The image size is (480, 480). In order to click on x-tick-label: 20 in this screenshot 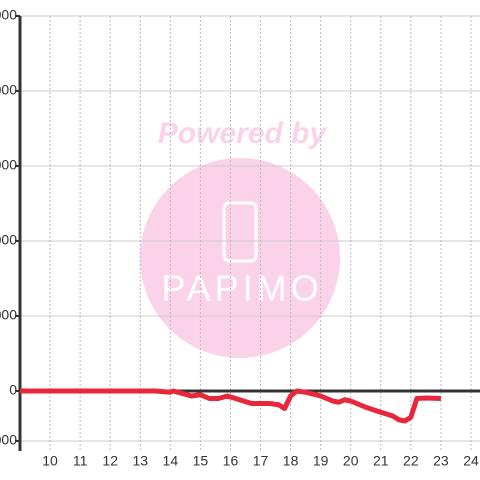, I will do `click(351, 461)`.